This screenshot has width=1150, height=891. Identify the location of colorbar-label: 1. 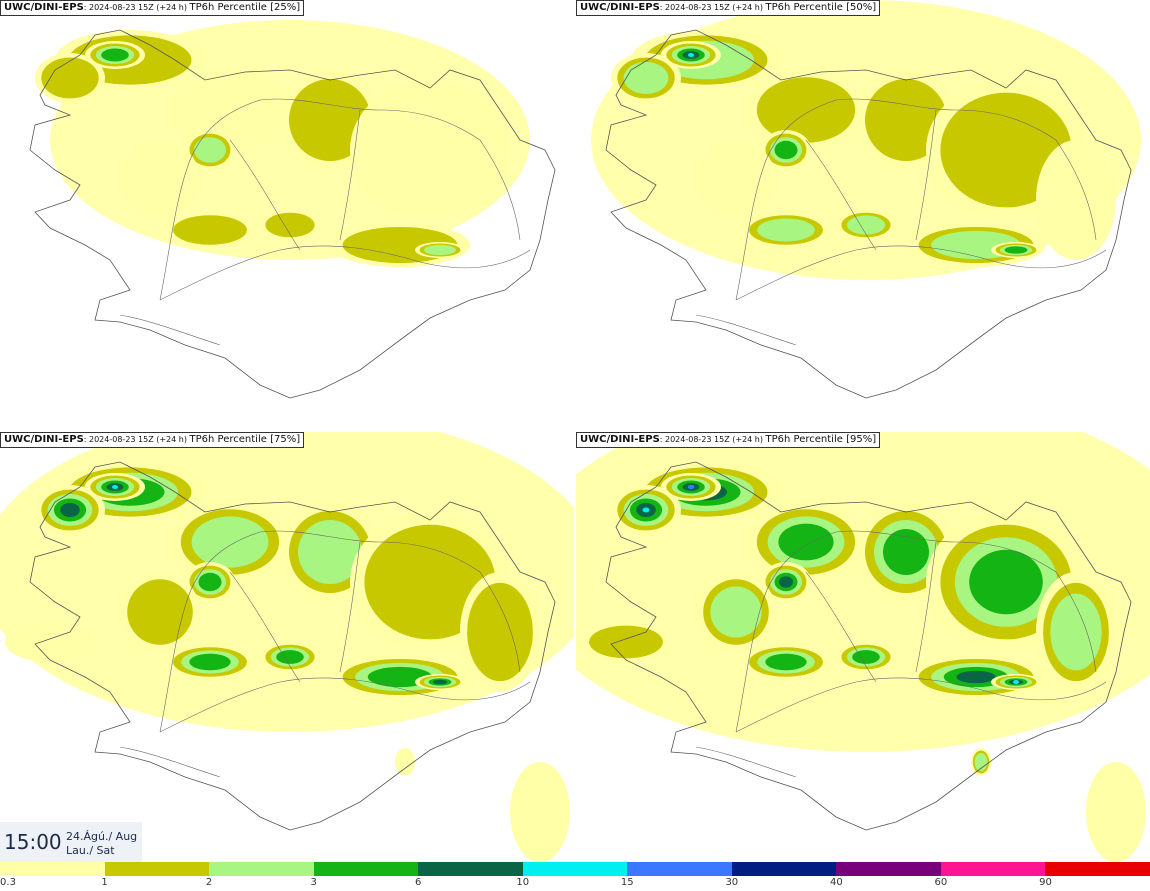
(104, 882).